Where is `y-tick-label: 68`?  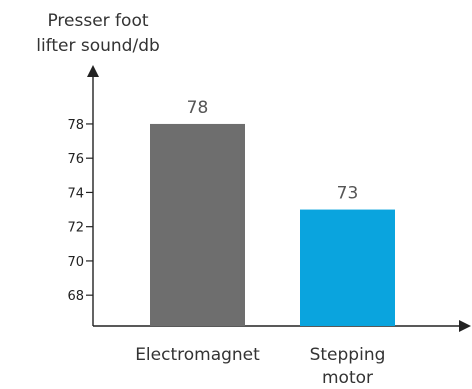
y-tick-label: 68 is located at coordinates (75, 296).